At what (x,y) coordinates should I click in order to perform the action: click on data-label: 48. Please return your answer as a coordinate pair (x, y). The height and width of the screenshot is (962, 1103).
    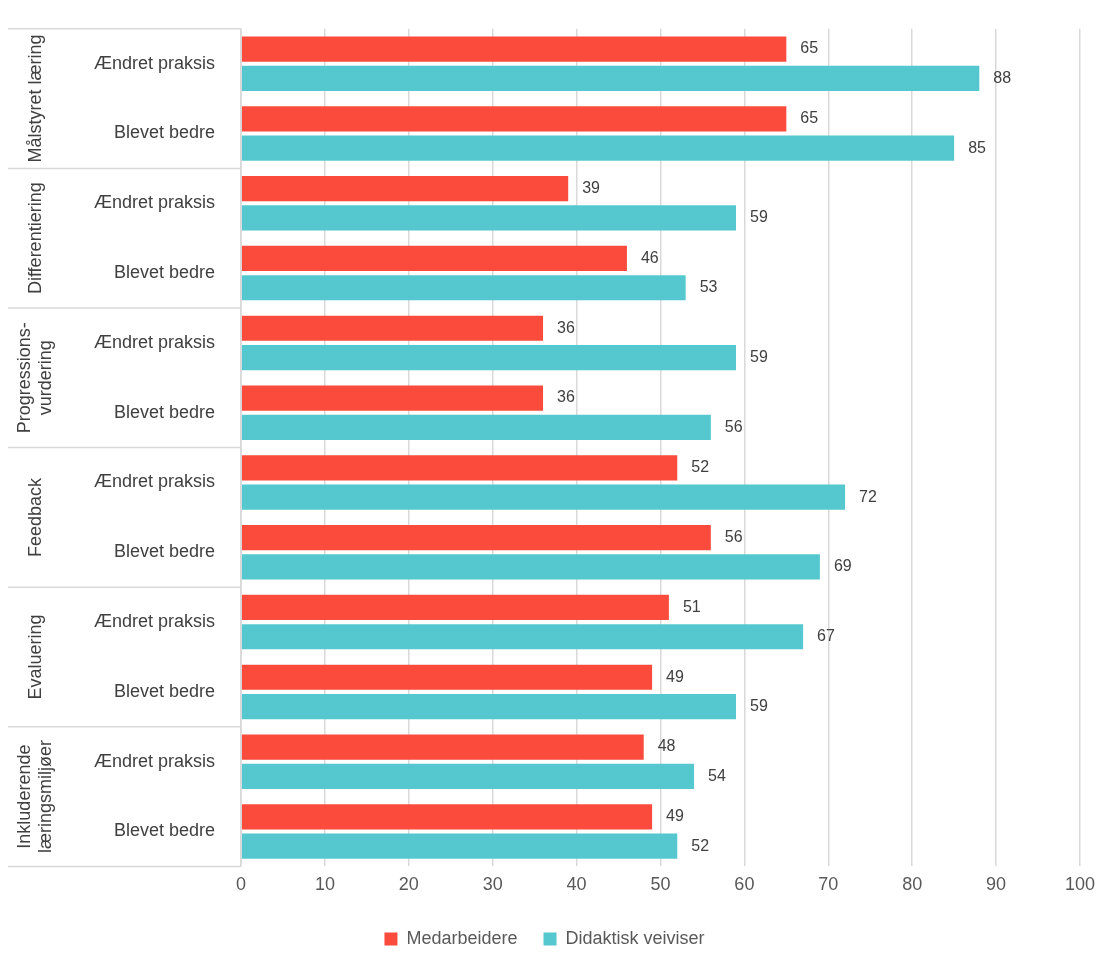
    Looking at the image, I should click on (666, 746).